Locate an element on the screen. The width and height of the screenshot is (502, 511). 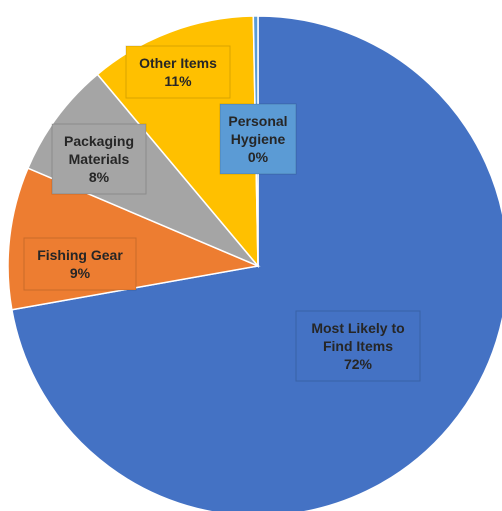
data-label-most-likely-to-find-items: Most Likely to Find Items 72% is located at coordinates (358, 346).